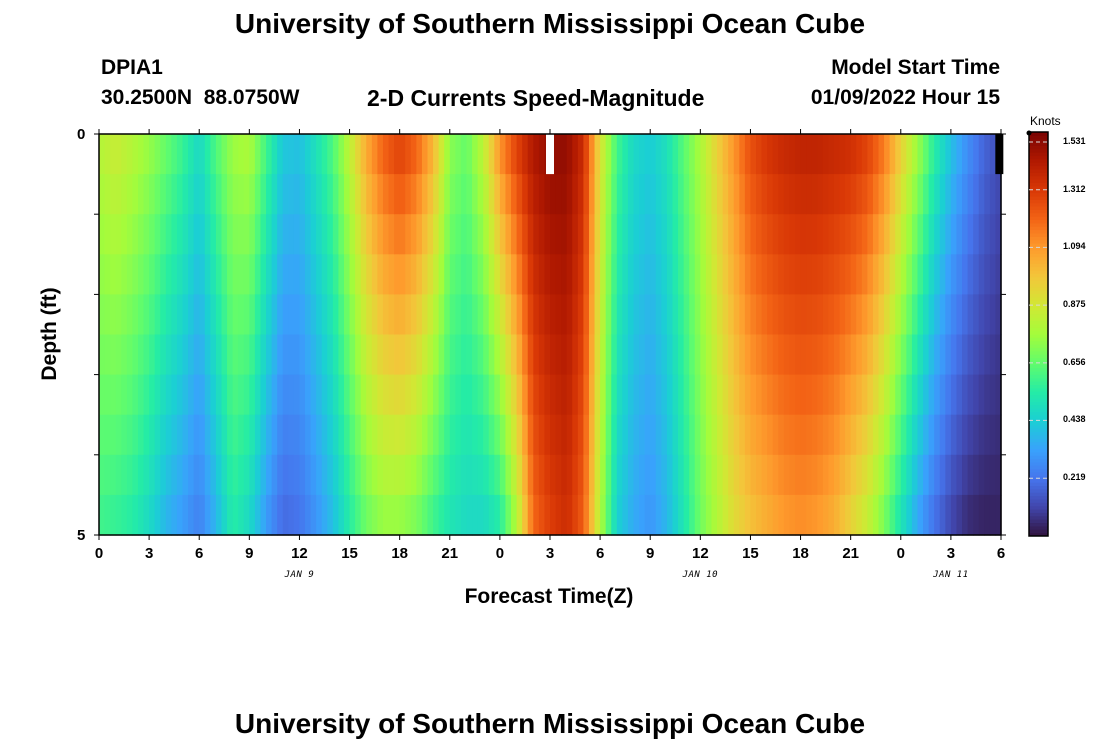 The height and width of the screenshot is (750, 1100). Describe the element at coordinates (951, 553) in the screenshot. I see `x-tick-label: 3` at that location.